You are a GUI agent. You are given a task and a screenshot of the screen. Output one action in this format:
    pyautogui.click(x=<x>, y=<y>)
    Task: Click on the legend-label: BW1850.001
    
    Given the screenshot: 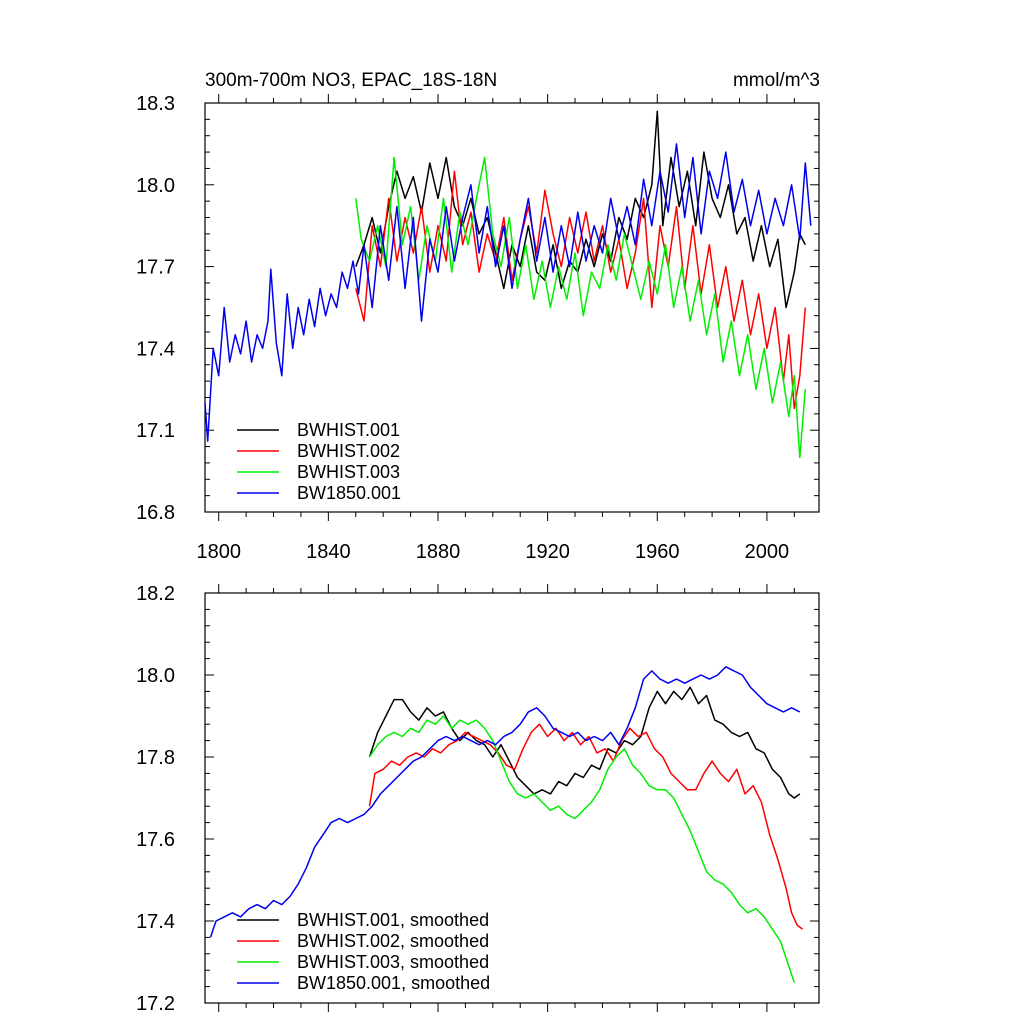 What is the action you would take?
    pyautogui.click(x=349, y=493)
    